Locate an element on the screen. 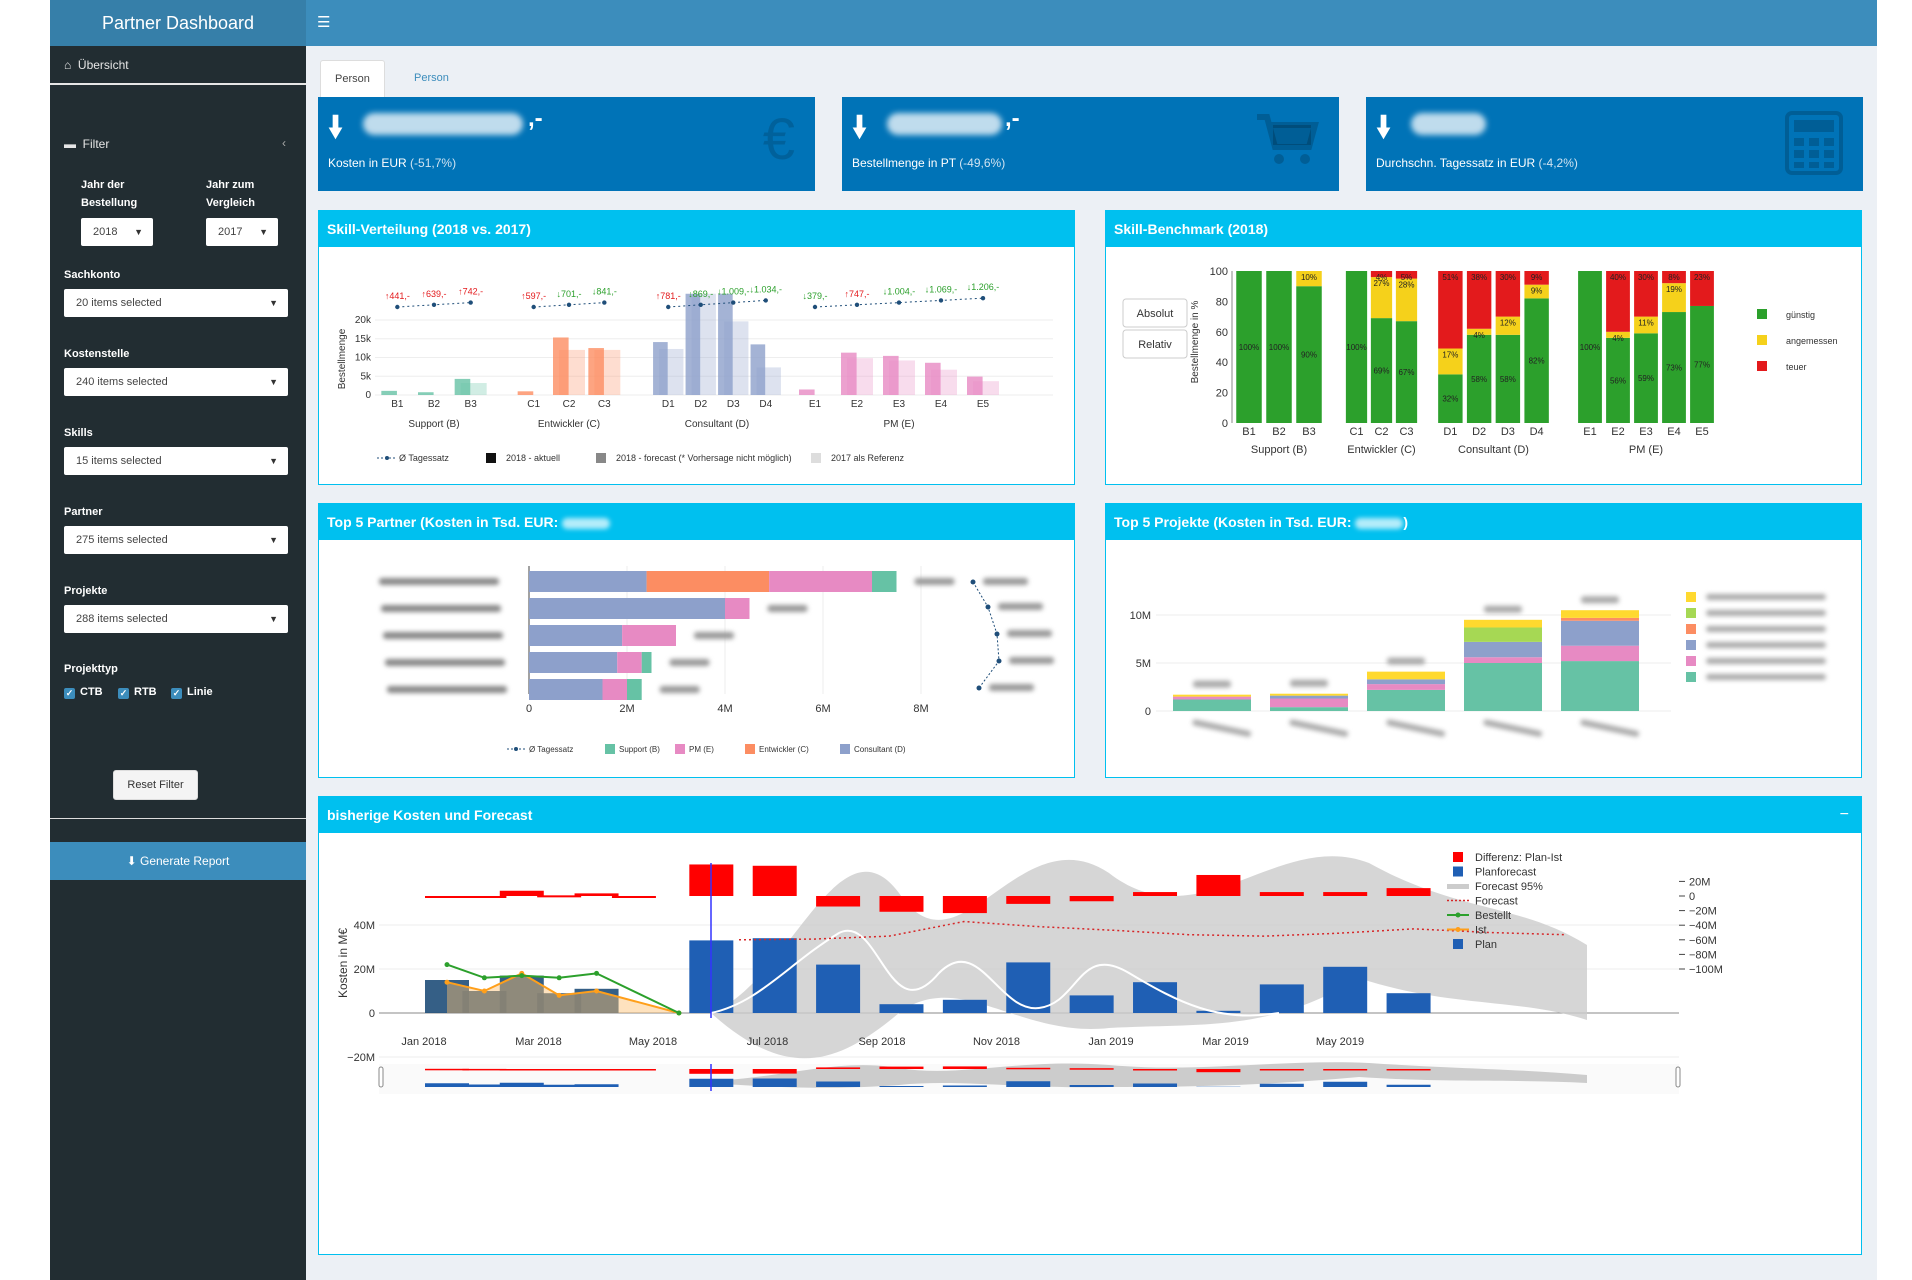 This screenshot has height=1280, width=1912. group-label: Support (B) is located at coordinates (1279, 450).